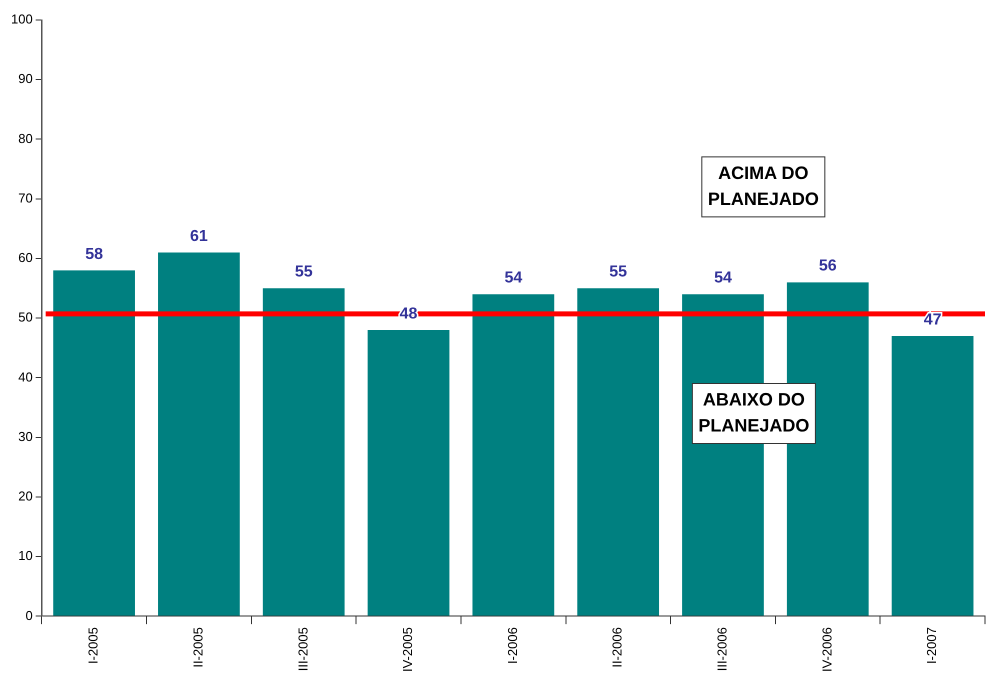 This screenshot has height=683, width=997. I want to click on y-tick-label: 50, so click(25, 317).